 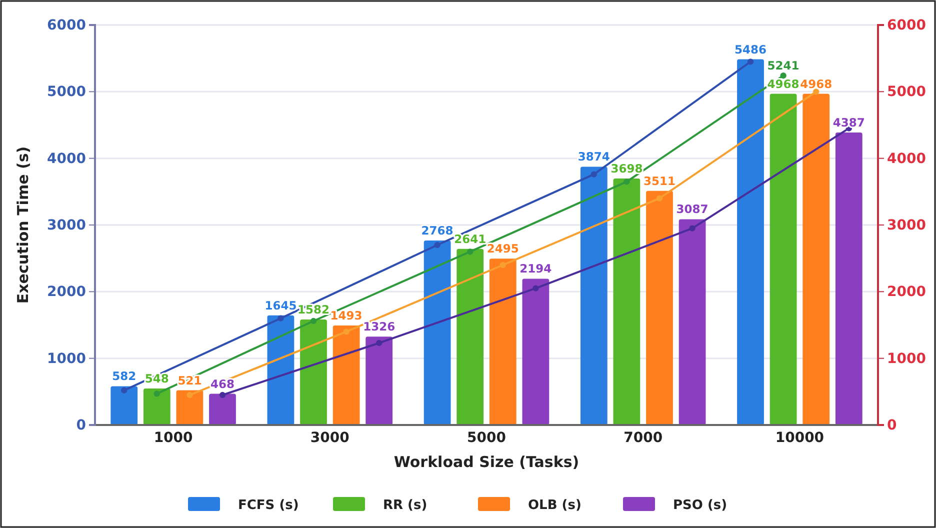 What do you see at coordinates (555, 505) in the screenshot?
I see `legend-label: OLB (s)` at bounding box center [555, 505].